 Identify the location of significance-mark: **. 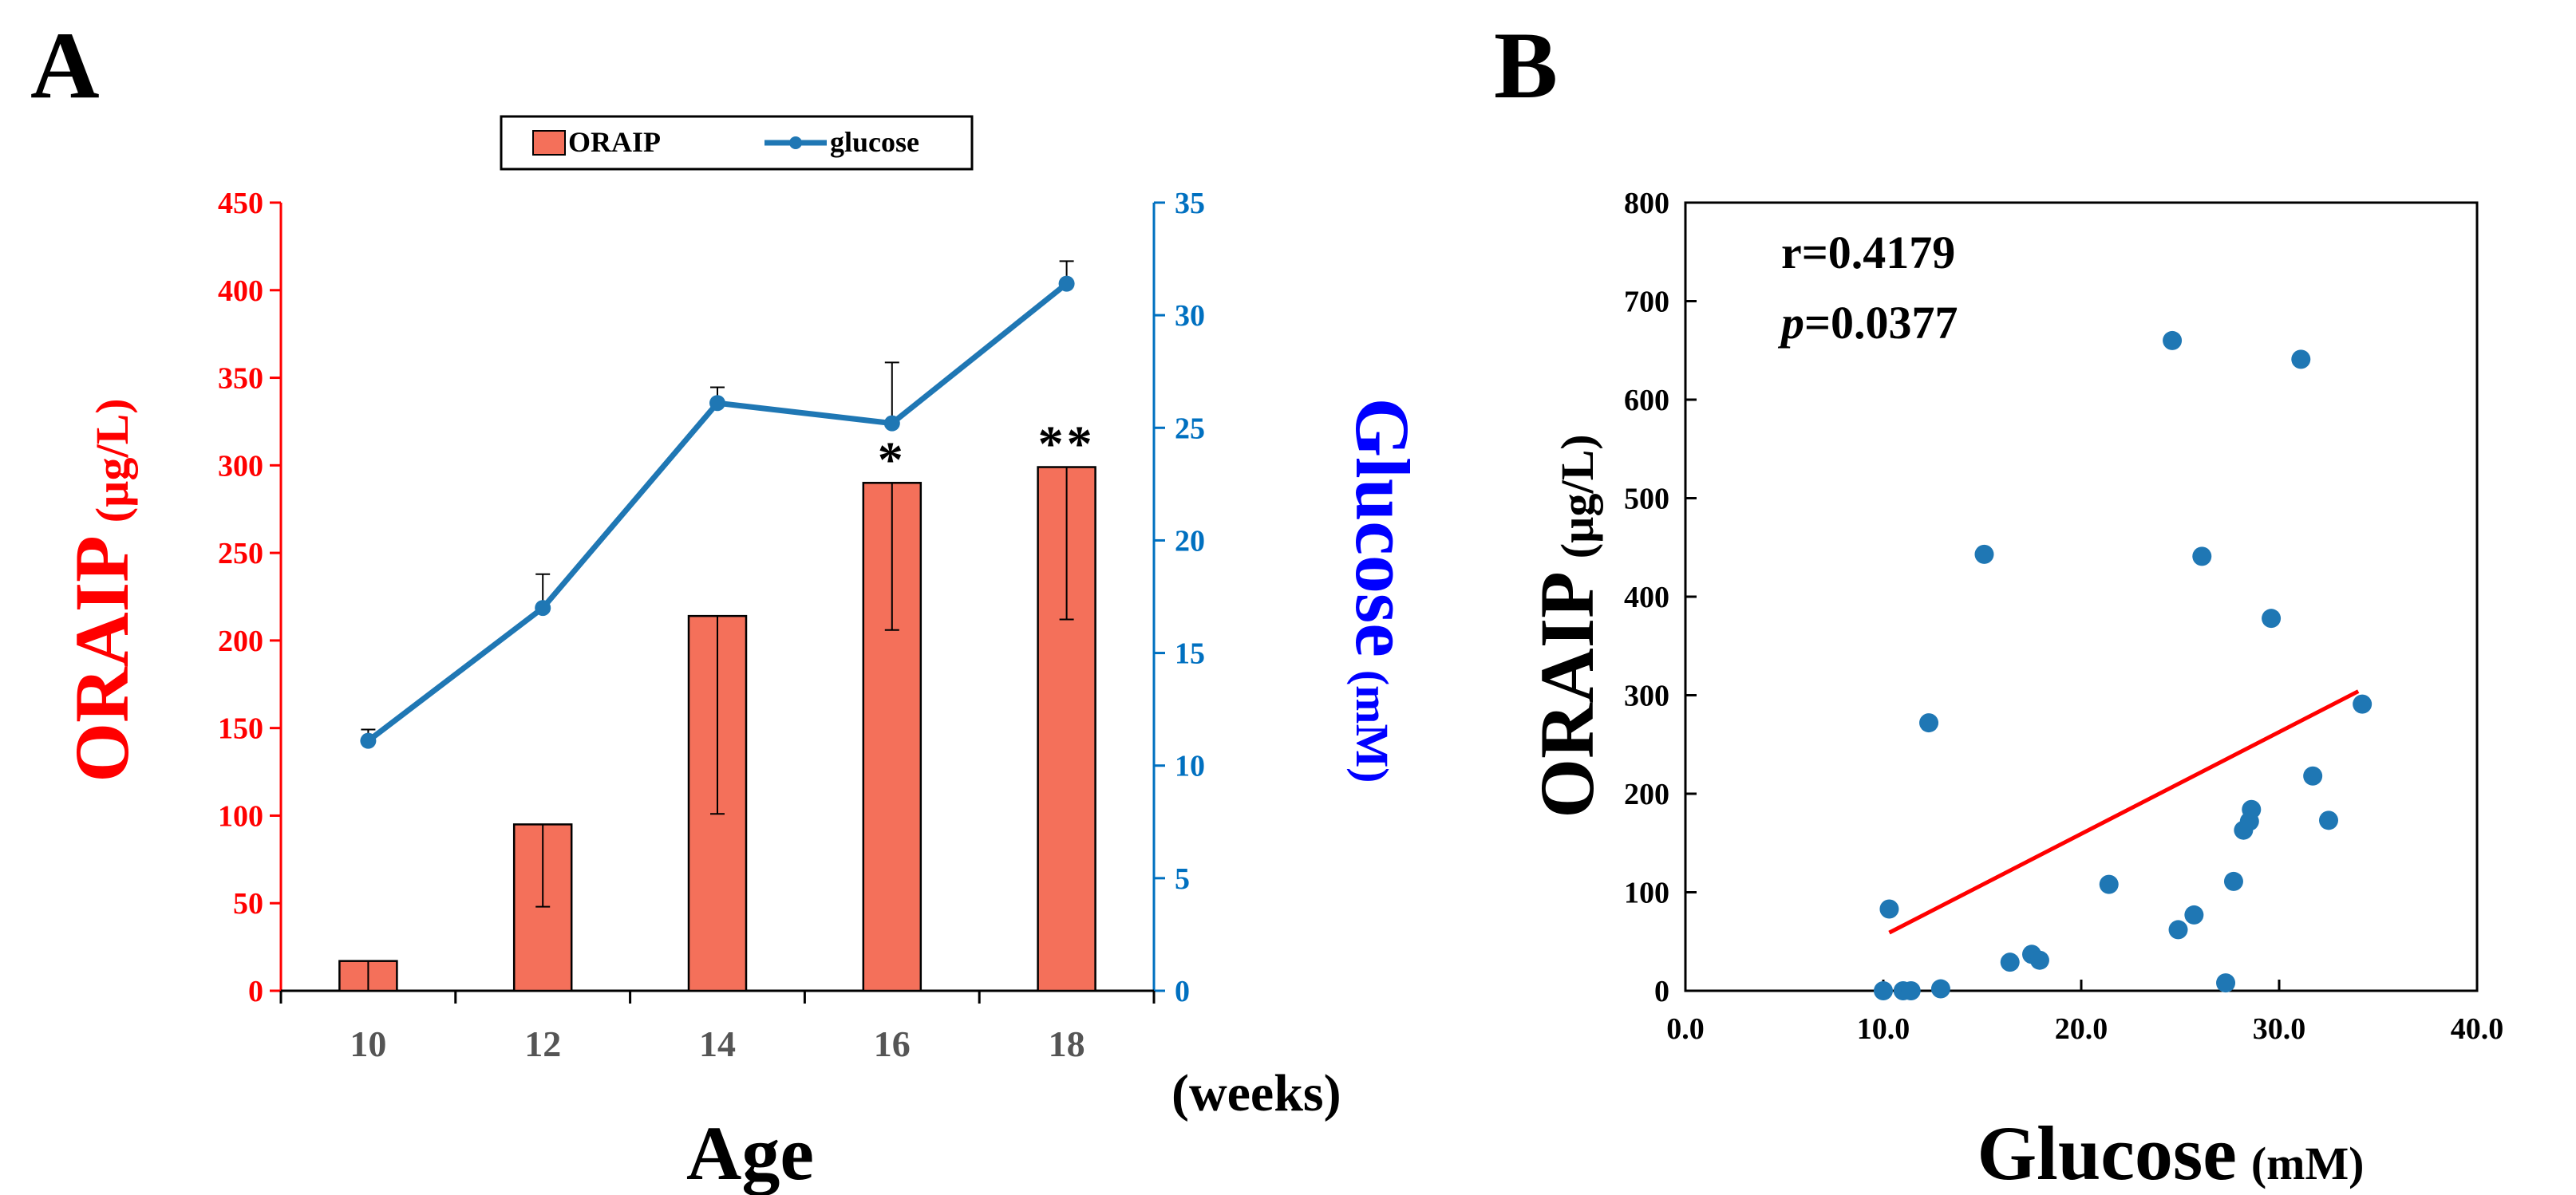
(1067, 444).